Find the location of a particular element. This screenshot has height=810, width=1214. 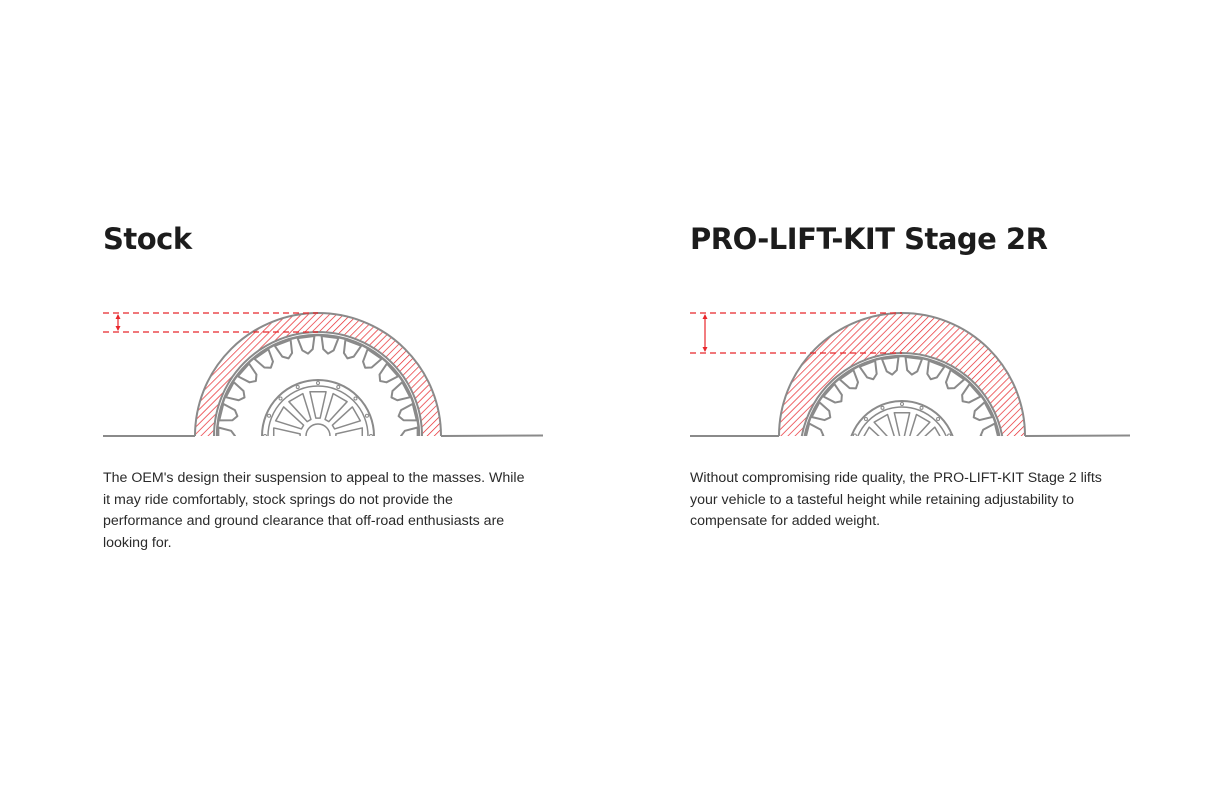

stock-title: Stock is located at coordinates (147, 239).